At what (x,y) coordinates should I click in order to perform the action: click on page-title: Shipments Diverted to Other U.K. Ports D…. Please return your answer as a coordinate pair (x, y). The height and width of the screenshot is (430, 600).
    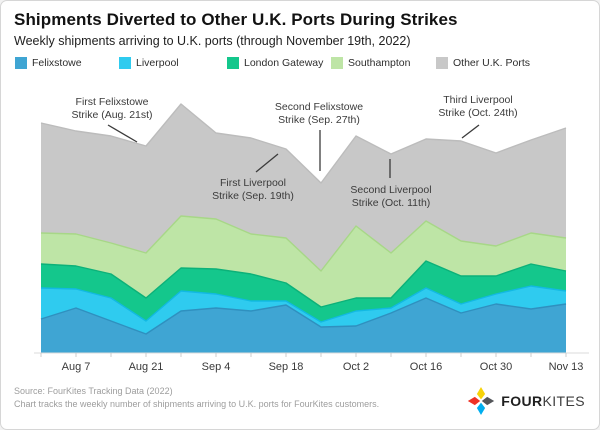
    Looking at the image, I should click on (236, 19).